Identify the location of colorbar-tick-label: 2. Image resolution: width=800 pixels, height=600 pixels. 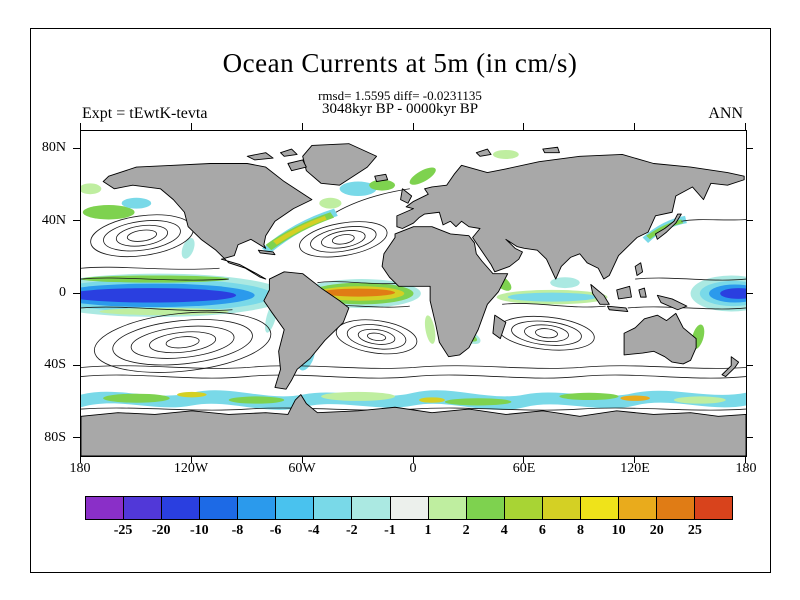
(466, 530).